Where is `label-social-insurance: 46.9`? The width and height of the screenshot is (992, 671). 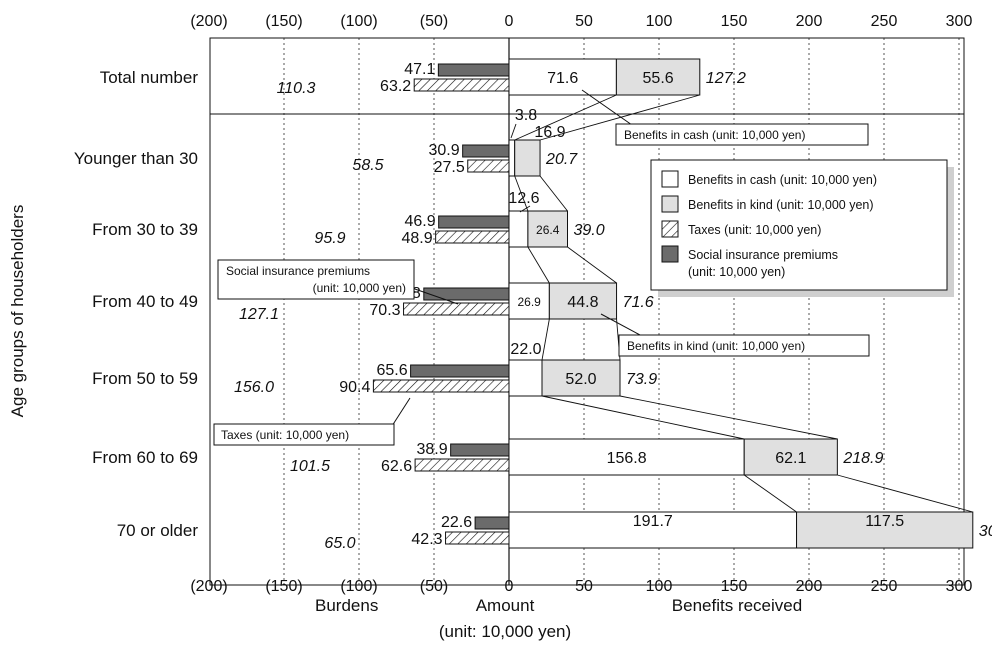 label-social-insurance: 46.9 is located at coordinates (420, 221).